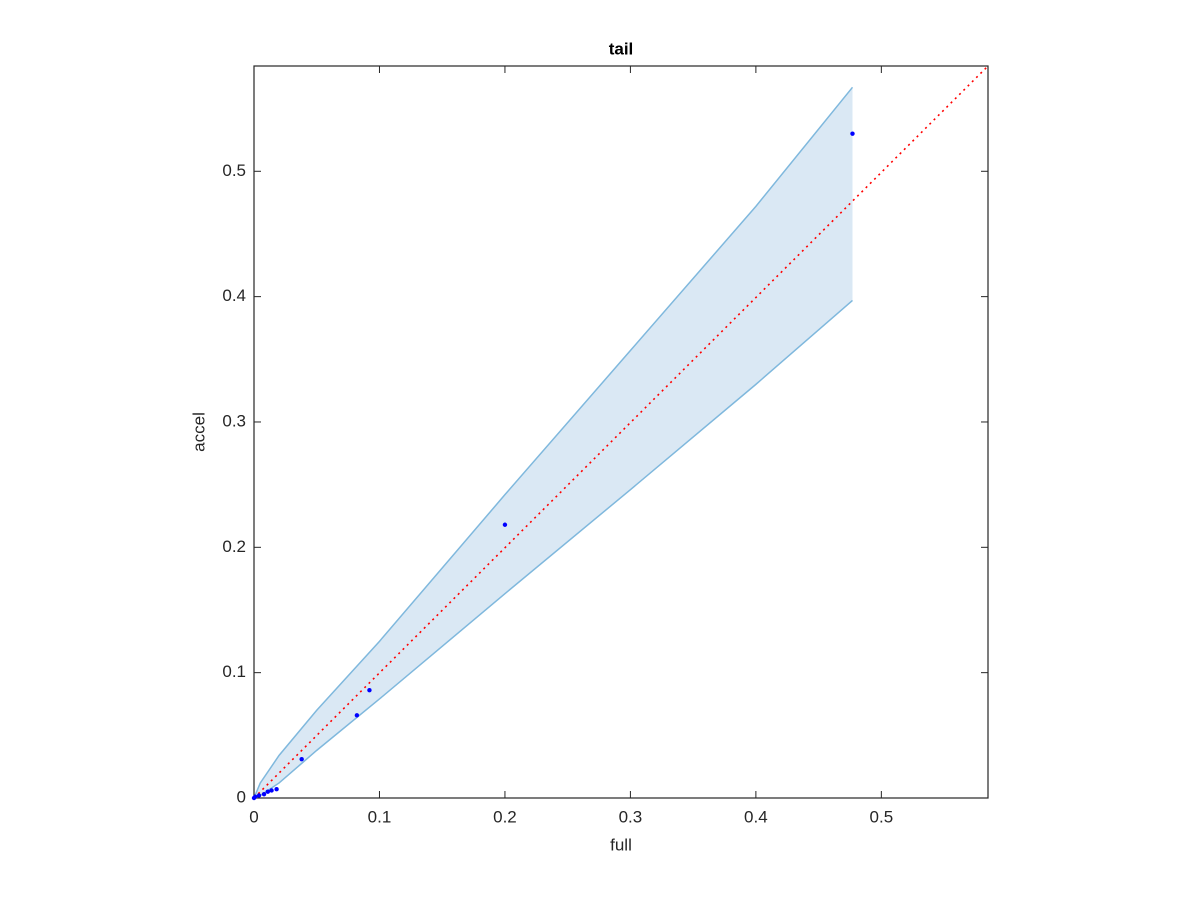 The height and width of the screenshot is (900, 1200). I want to click on x-tick-label: 0.1, so click(380, 816).